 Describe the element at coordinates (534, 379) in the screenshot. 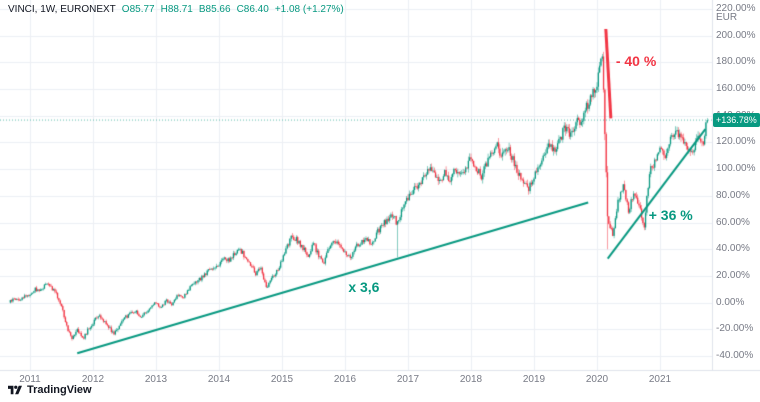

I see `x-tick-label: 2019` at that location.